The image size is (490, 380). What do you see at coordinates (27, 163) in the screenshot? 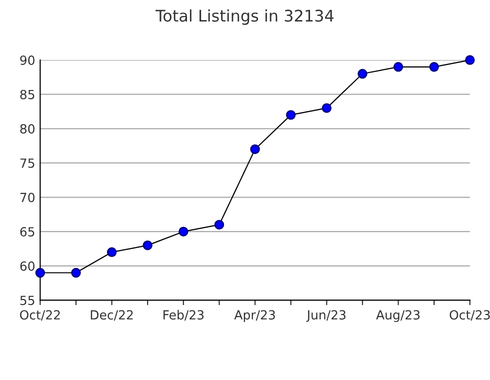
I see `y-tick-label: 75` at bounding box center [27, 163].